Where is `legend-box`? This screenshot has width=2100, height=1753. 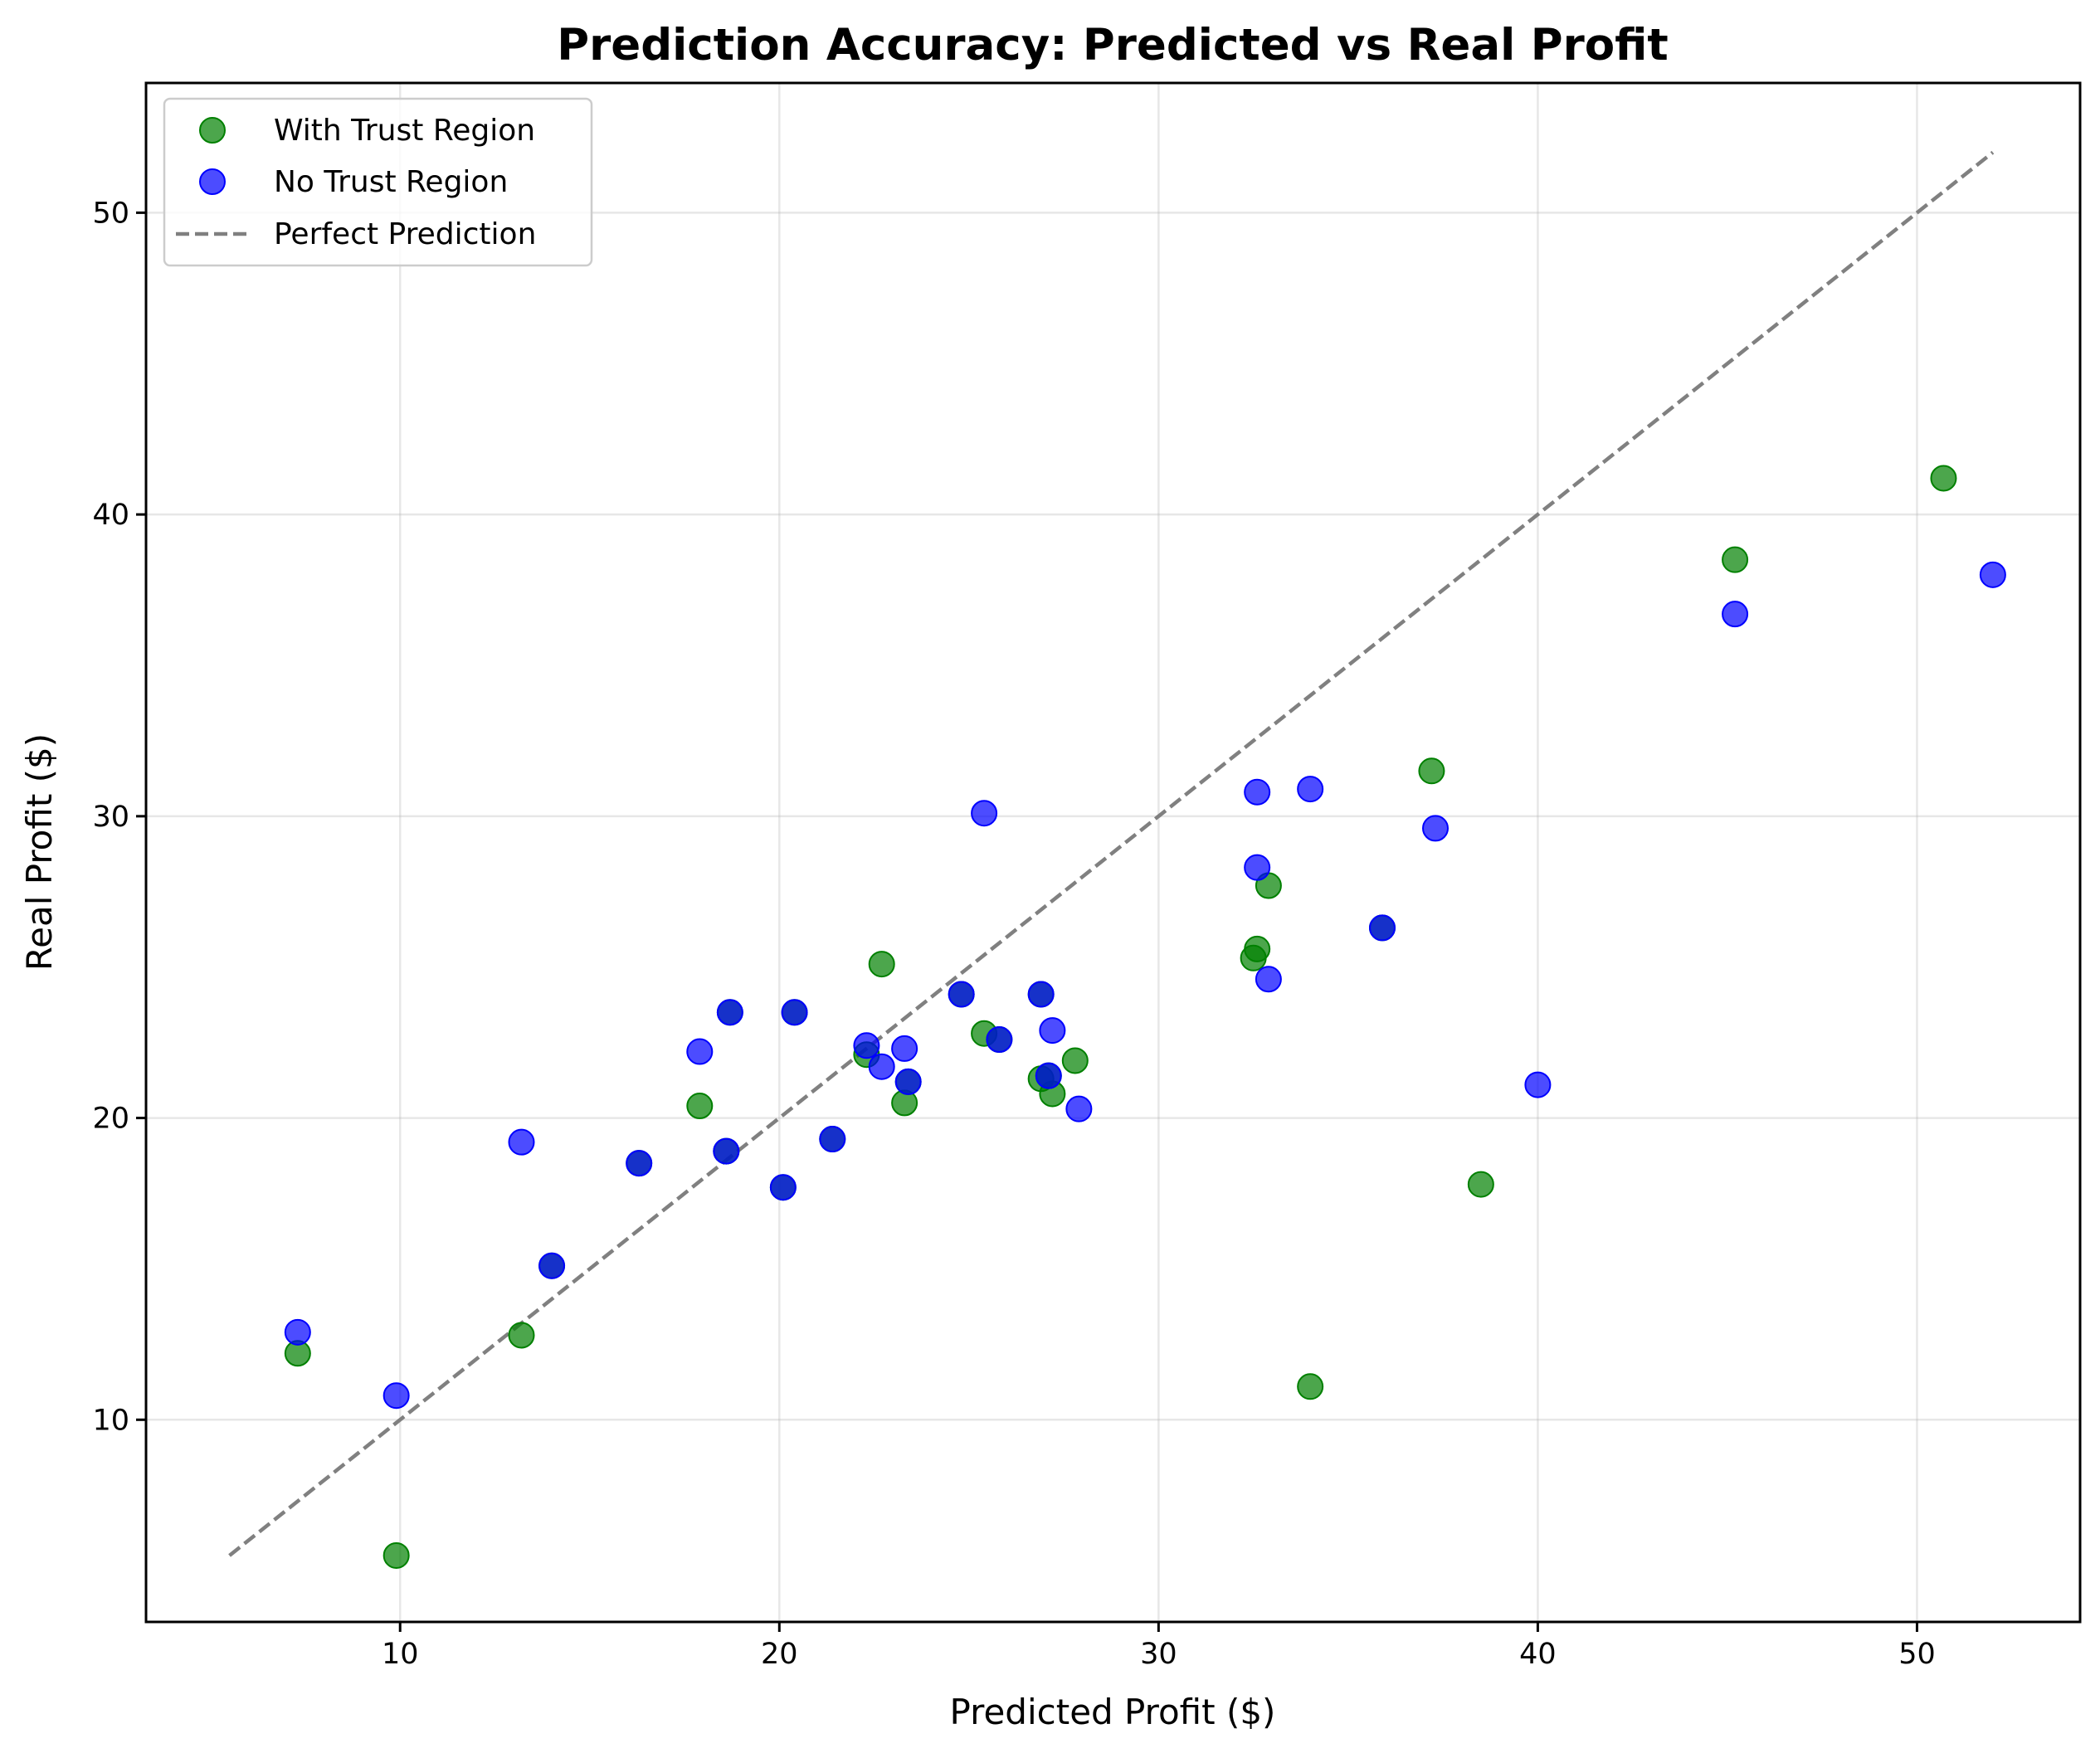 legend-box is located at coordinates (378, 182).